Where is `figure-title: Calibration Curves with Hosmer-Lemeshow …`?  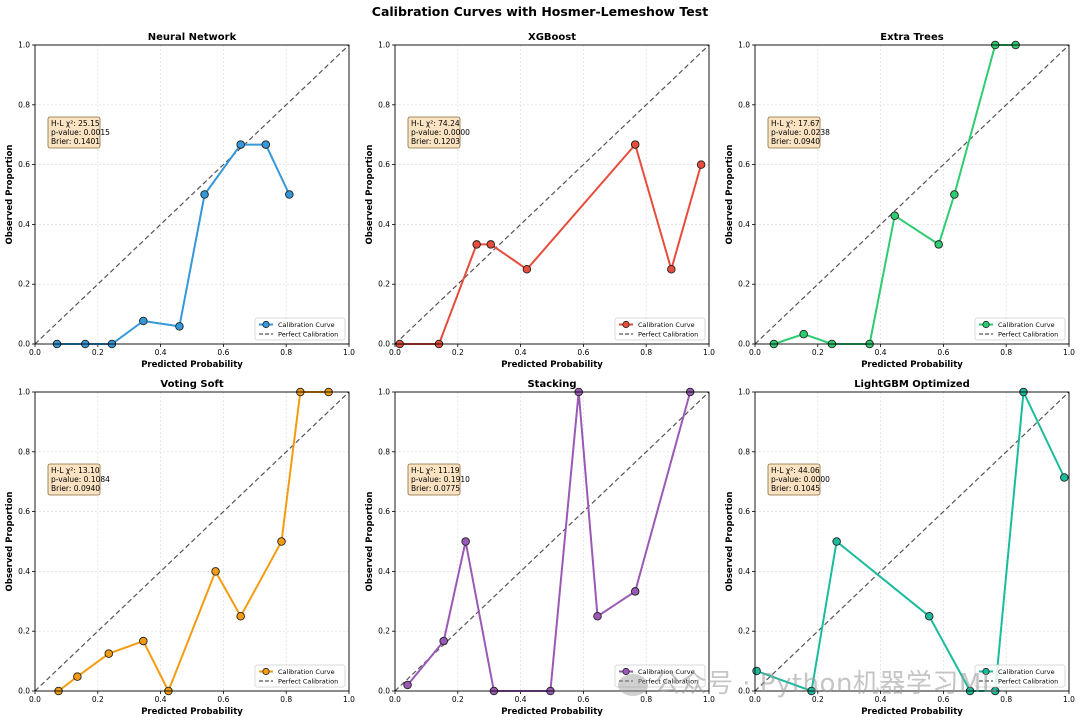
figure-title: Calibration Curves with Hosmer-Lemeshow … is located at coordinates (540, 11).